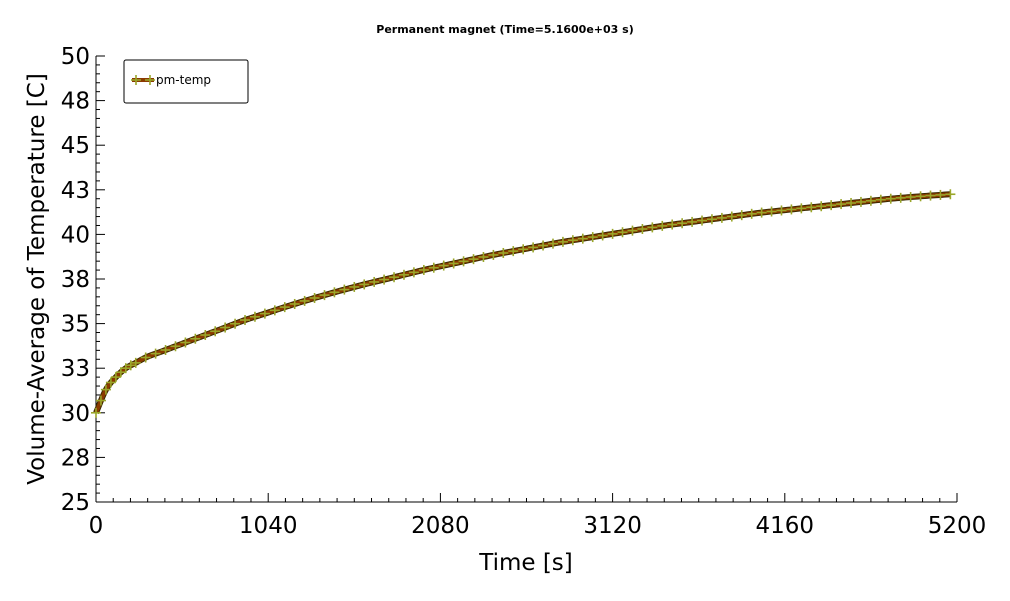 The image size is (1010, 601). Describe the element at coordinates (268, 526) in the screenshot. I see `x-tick-label: 1040` at that location.